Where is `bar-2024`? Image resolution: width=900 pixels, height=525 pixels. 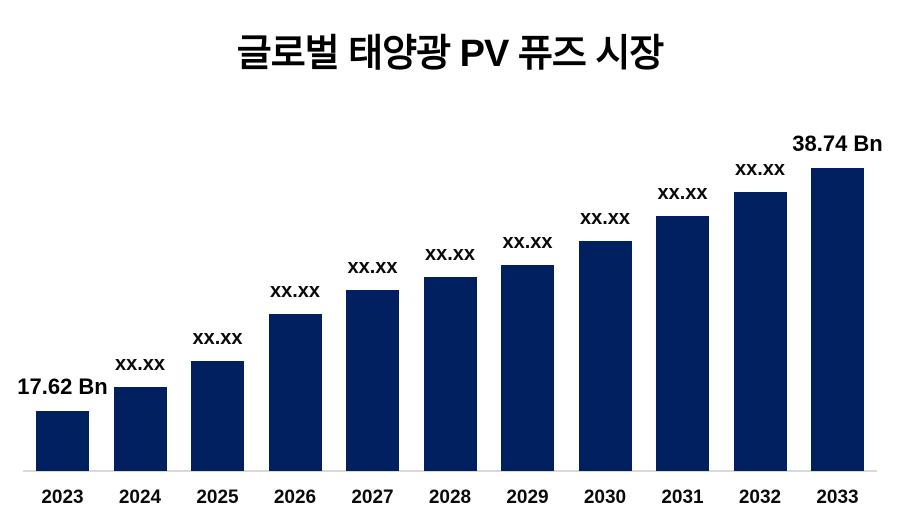 bar-2024 is located at coordinates (140, 429).